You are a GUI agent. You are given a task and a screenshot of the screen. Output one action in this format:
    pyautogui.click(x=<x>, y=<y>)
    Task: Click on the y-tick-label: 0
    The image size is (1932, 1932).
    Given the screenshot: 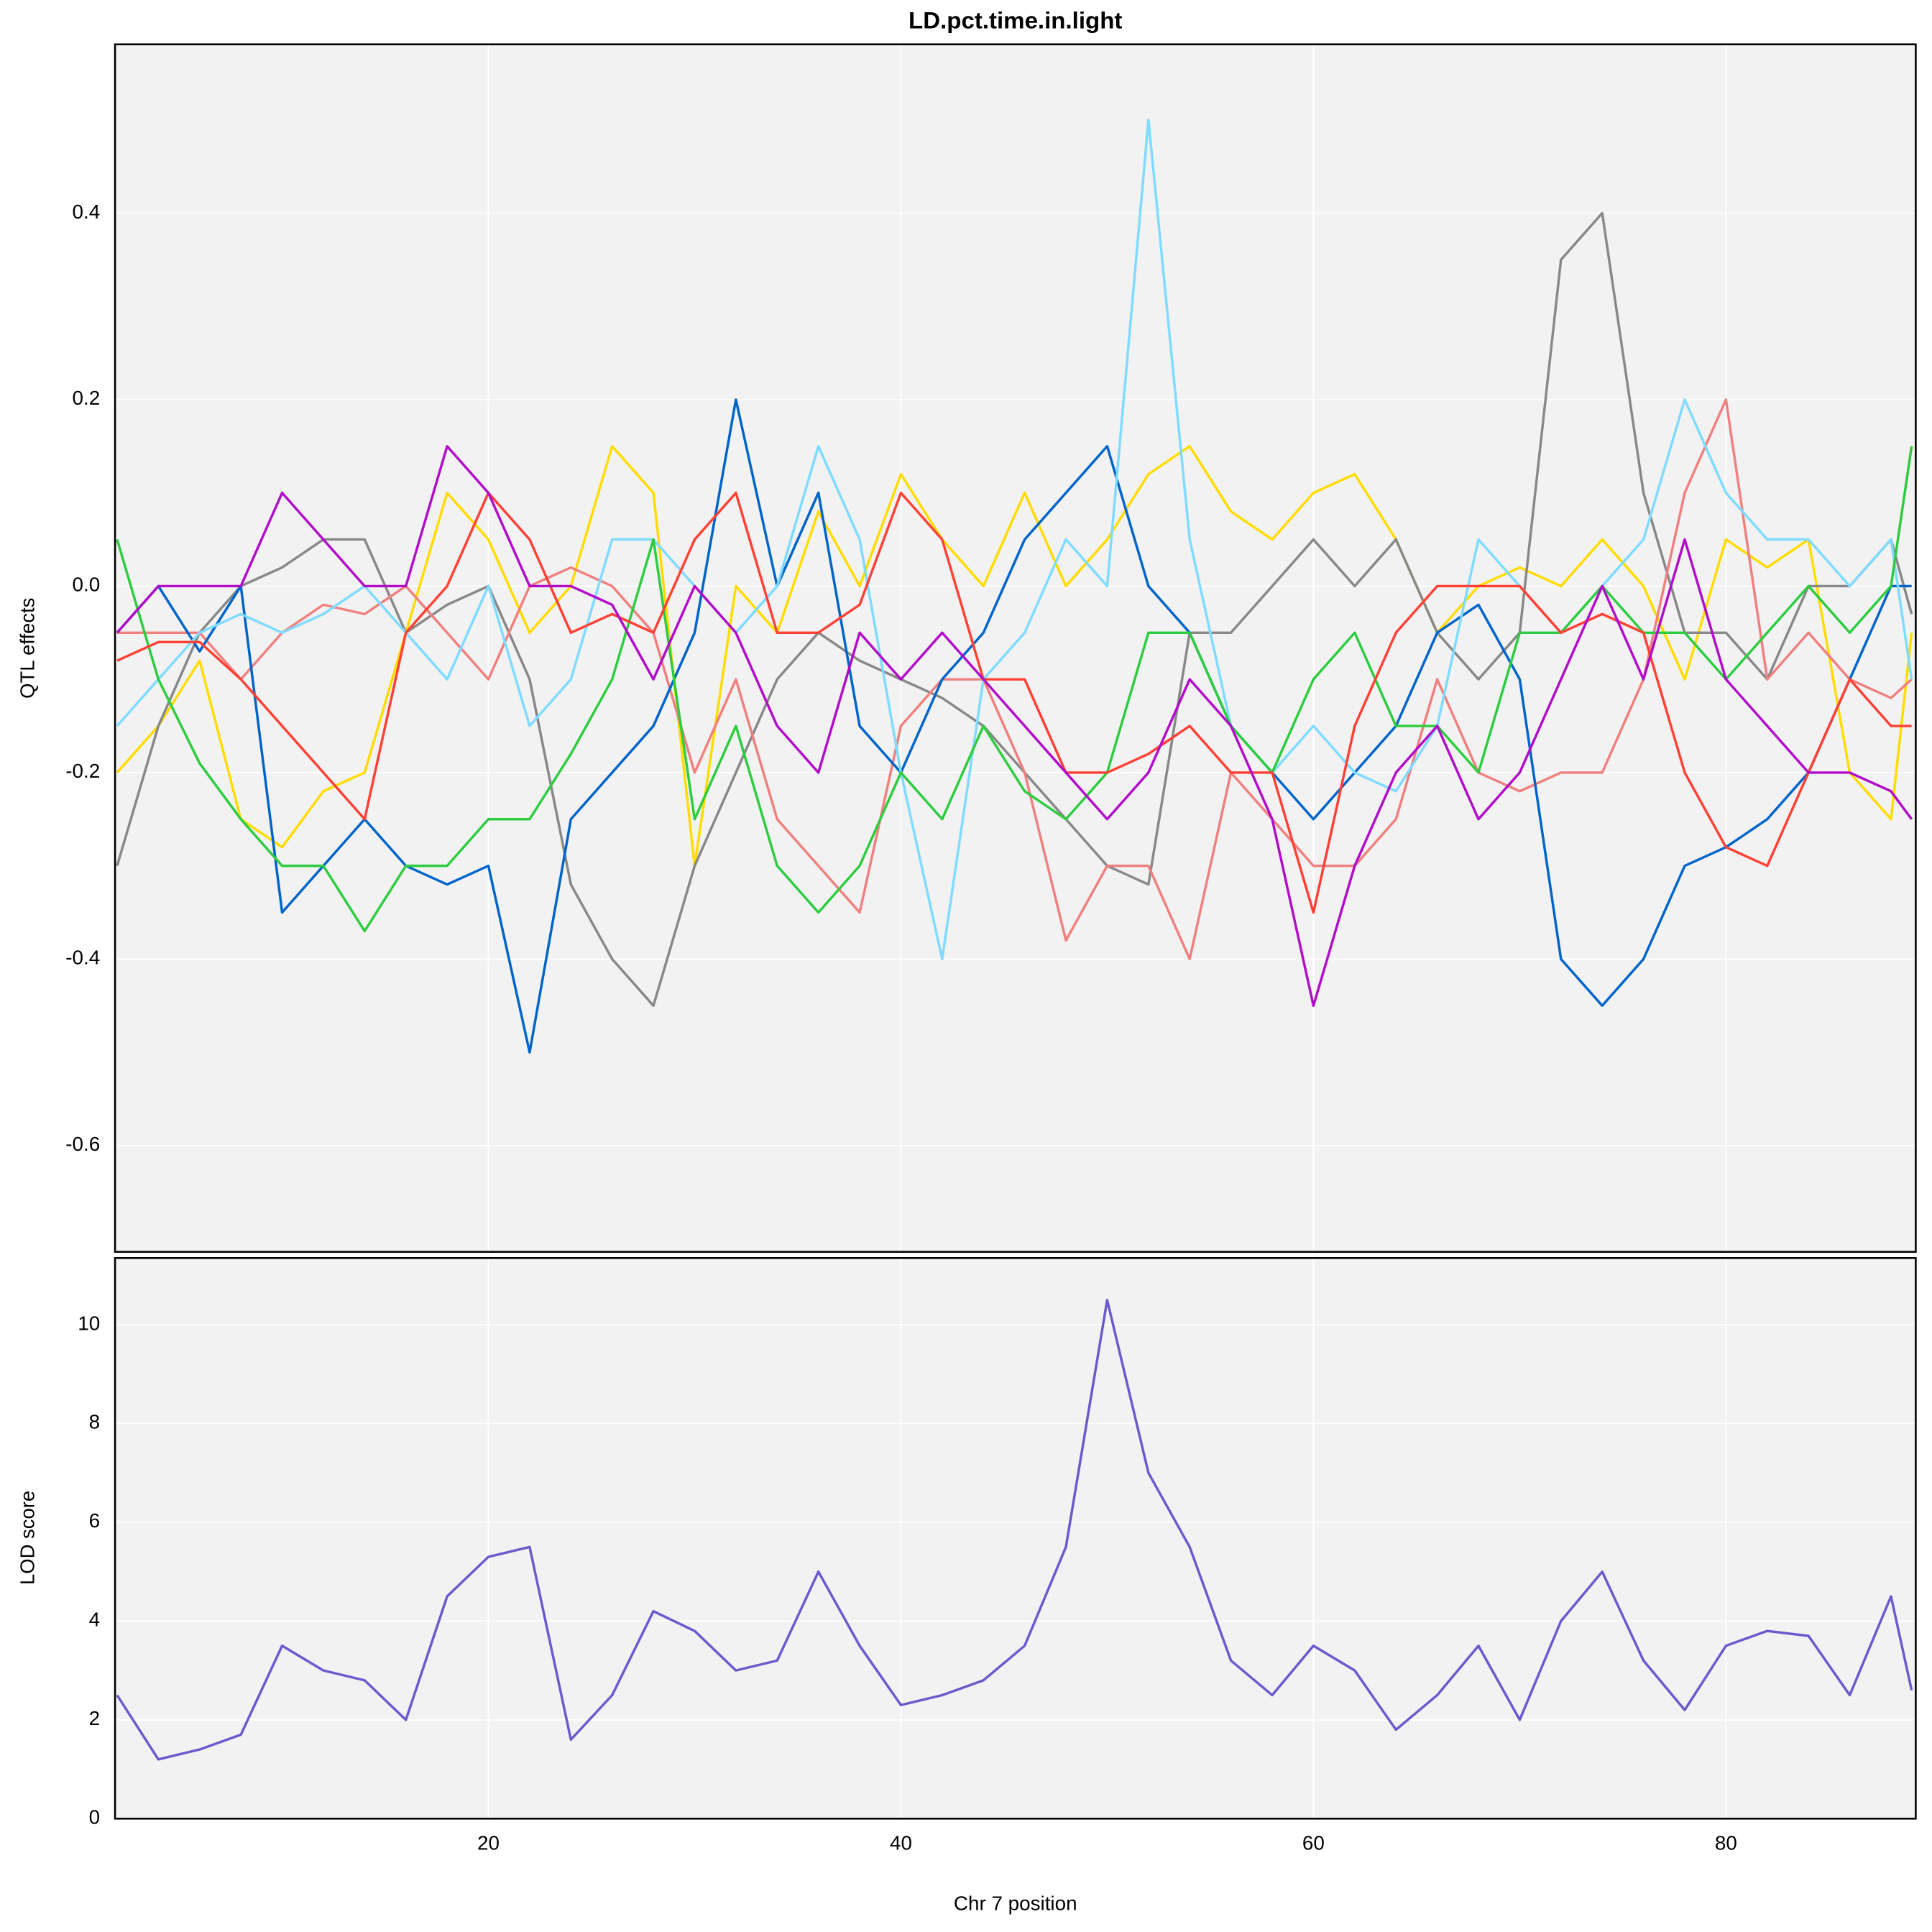 What is the action you would take?
    pyautogui.click(x=94, y=1817)
    